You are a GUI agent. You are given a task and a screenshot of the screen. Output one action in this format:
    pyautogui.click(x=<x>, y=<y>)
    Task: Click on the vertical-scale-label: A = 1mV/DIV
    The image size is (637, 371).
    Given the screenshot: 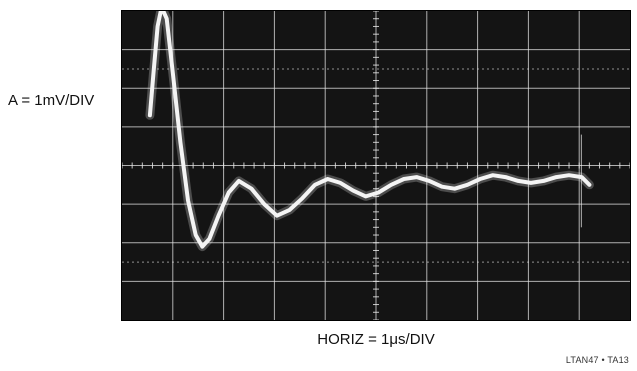 What is the action you would take?
    pyautogui.click(x=51, y=100)
    